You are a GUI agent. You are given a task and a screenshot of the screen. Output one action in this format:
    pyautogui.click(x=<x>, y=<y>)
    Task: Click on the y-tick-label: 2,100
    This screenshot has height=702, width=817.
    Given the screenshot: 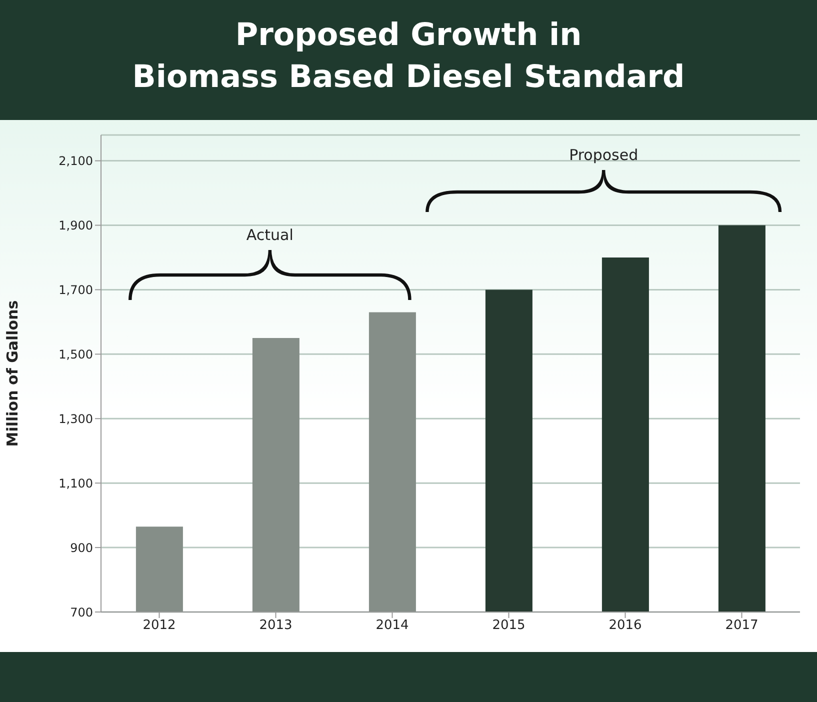 What is the action you would take?
    pyautogui.click(x=75, y=161)
    